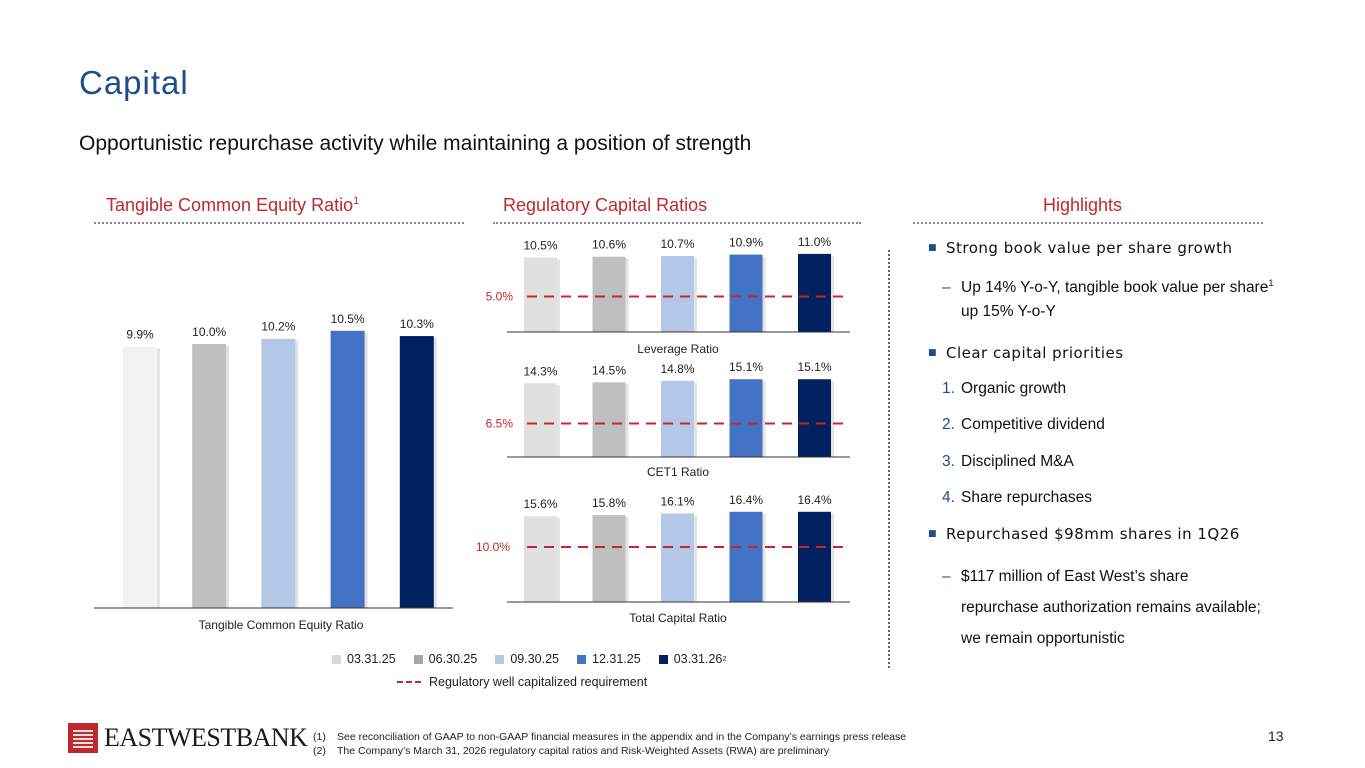  I want to click on tce-section-title: Tangible Common Equity Ratio1, so click(232, 205).